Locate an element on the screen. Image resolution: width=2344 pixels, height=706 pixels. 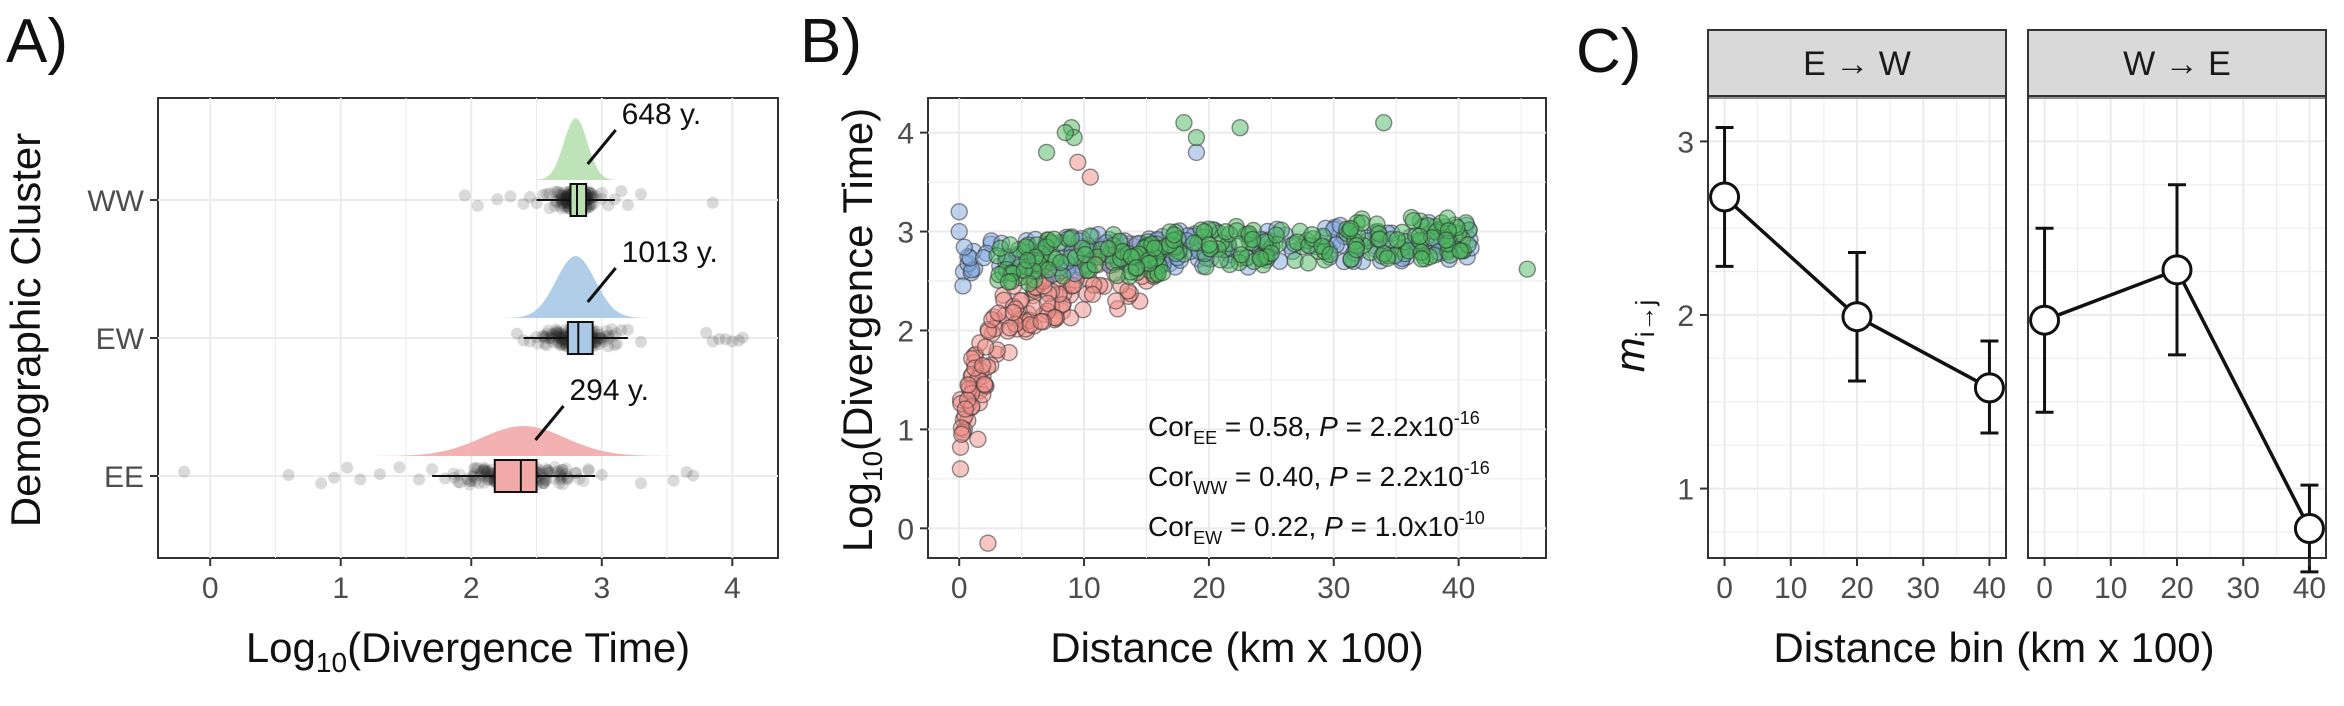
cor-exp: -10 is located at coordinates (1472, 518).